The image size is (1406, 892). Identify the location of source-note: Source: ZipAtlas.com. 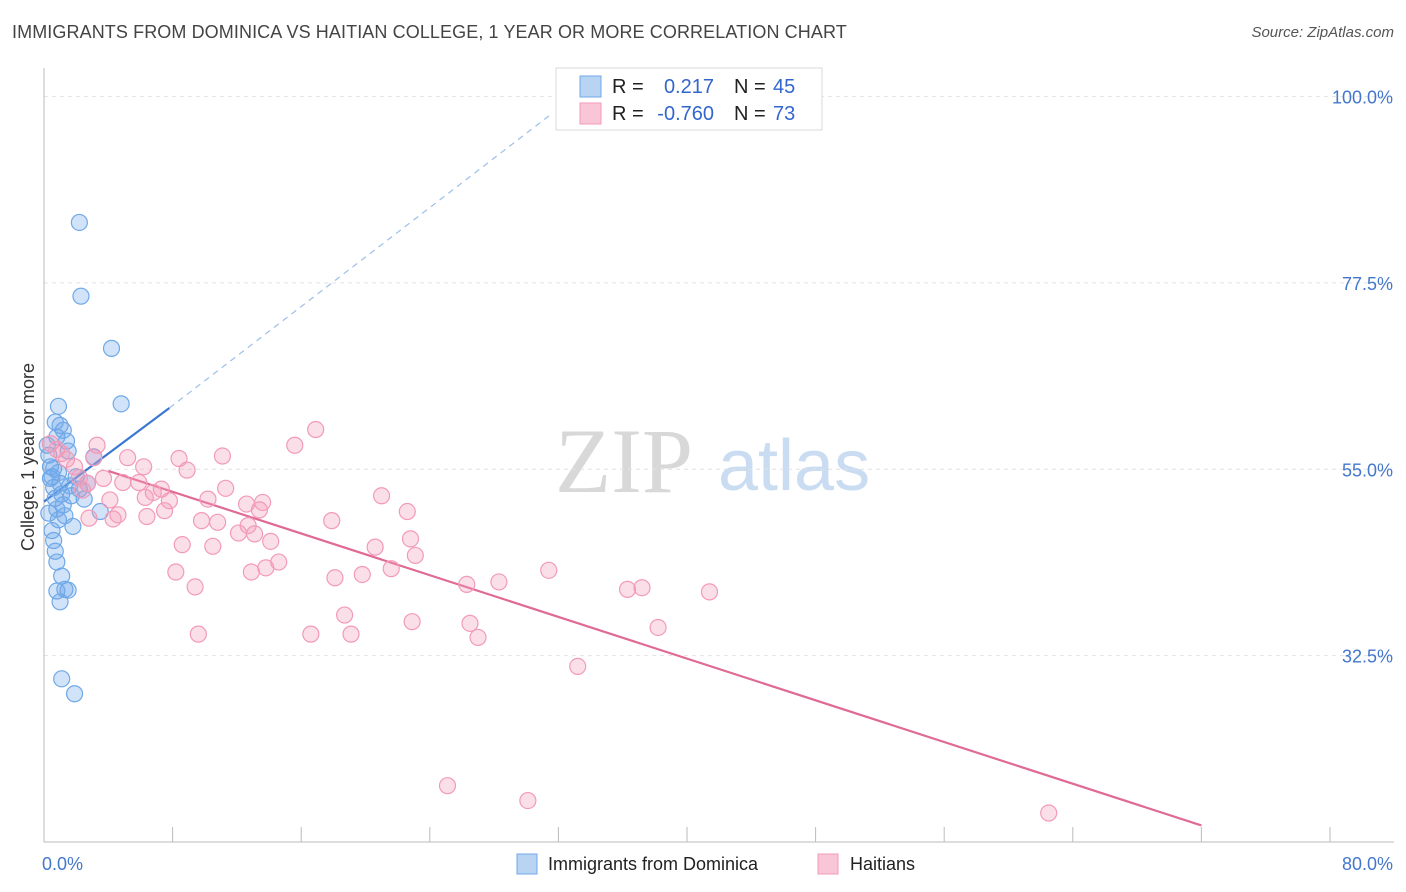
(1322, 32).